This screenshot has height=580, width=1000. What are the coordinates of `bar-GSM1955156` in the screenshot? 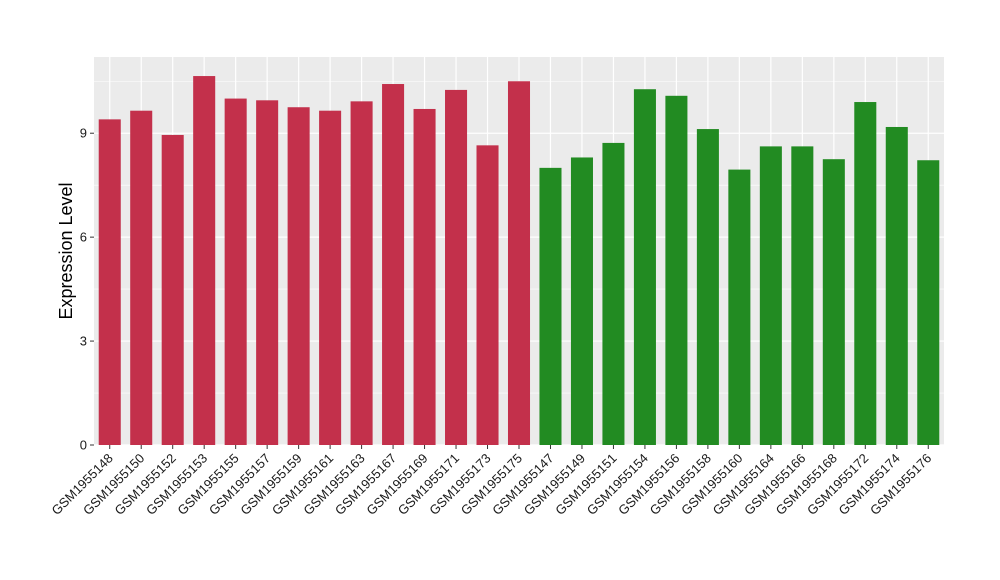 It's located at (676, 270).